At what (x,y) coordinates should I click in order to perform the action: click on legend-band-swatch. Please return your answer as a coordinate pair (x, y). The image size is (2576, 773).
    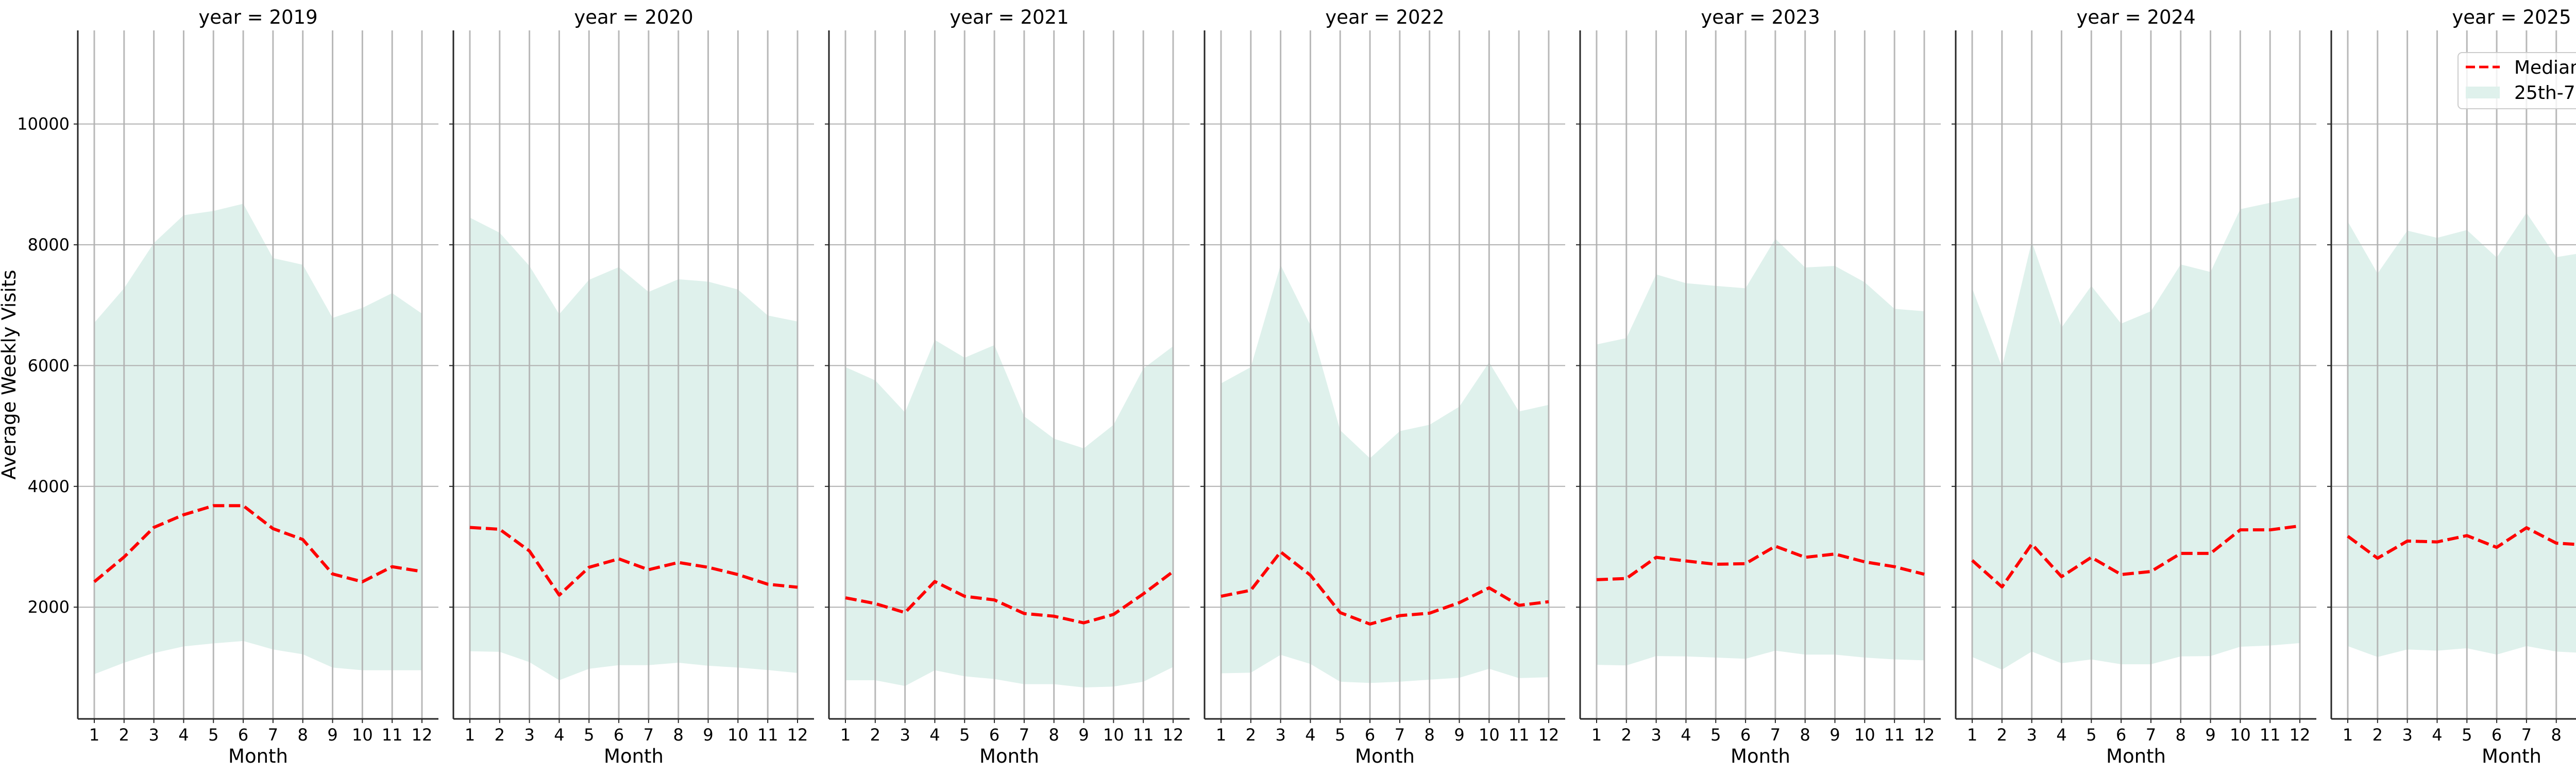
    Looking at the image, I should click on (2483, 92).